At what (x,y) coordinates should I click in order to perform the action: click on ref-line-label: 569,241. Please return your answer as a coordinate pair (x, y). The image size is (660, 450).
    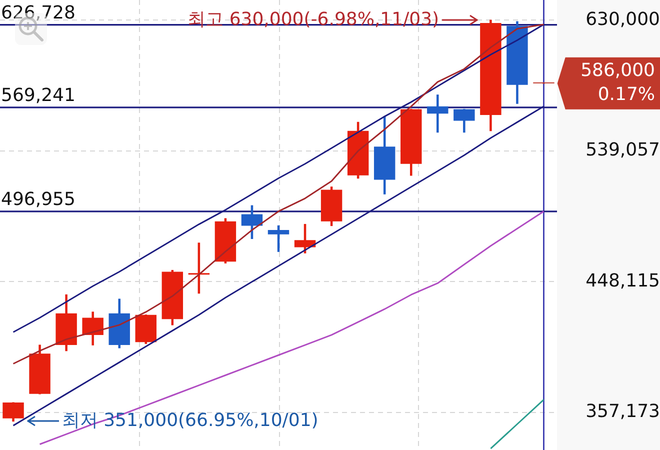
    Looking at the image, I should click on (38, 95).